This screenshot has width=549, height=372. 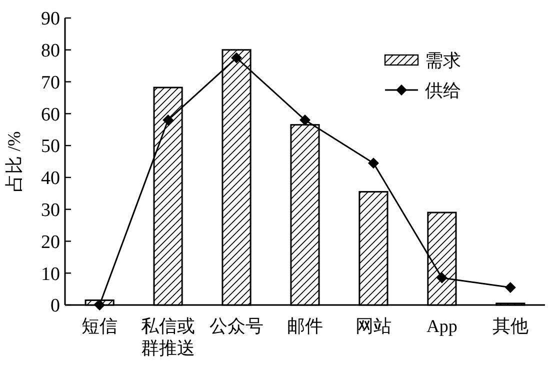 What do you see at coordinates (50, 179) in the screenshot?
I see `y-tick-label: 40` at bounding box center [50, 179].